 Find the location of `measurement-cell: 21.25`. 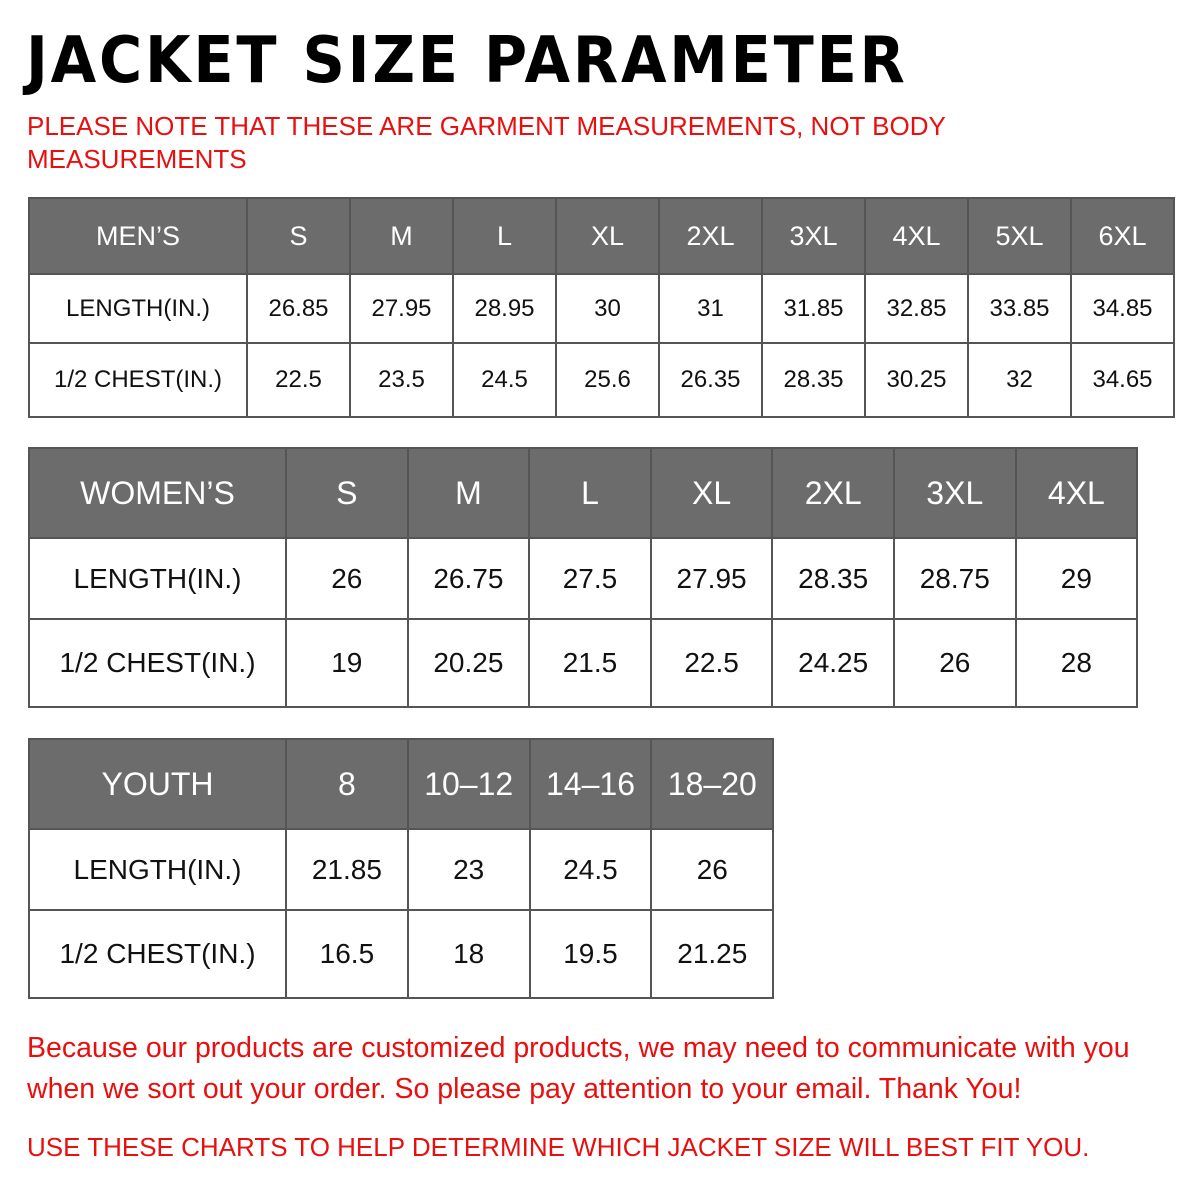

measurement-cell: 21.25 is located at coordinates (712, 954).